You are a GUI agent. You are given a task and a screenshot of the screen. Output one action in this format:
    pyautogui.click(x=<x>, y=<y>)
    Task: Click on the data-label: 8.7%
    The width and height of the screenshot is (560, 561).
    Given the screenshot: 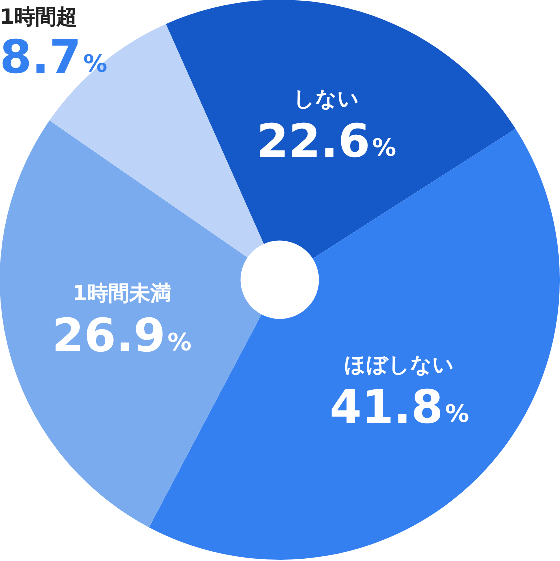 What is the action you would take?
    pyautogui.click(x=54, y=57)
    